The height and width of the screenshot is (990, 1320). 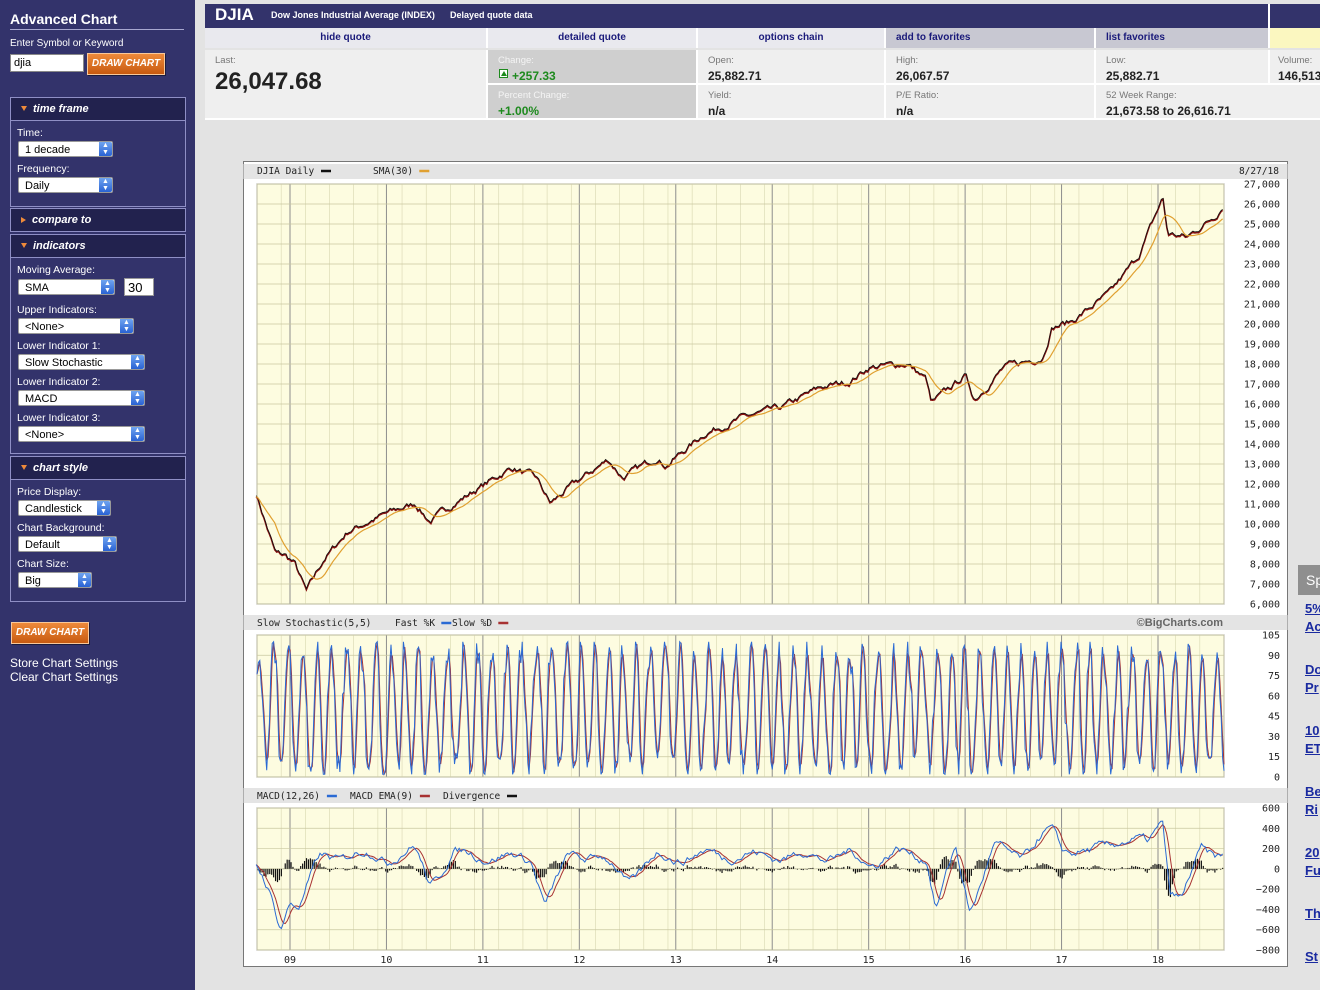 What do you see at coordinates (81, 434) in the screenshot?
I see `lower-indicator-3-select: <None> ▲ ▼` at bounding box center [81, 434].